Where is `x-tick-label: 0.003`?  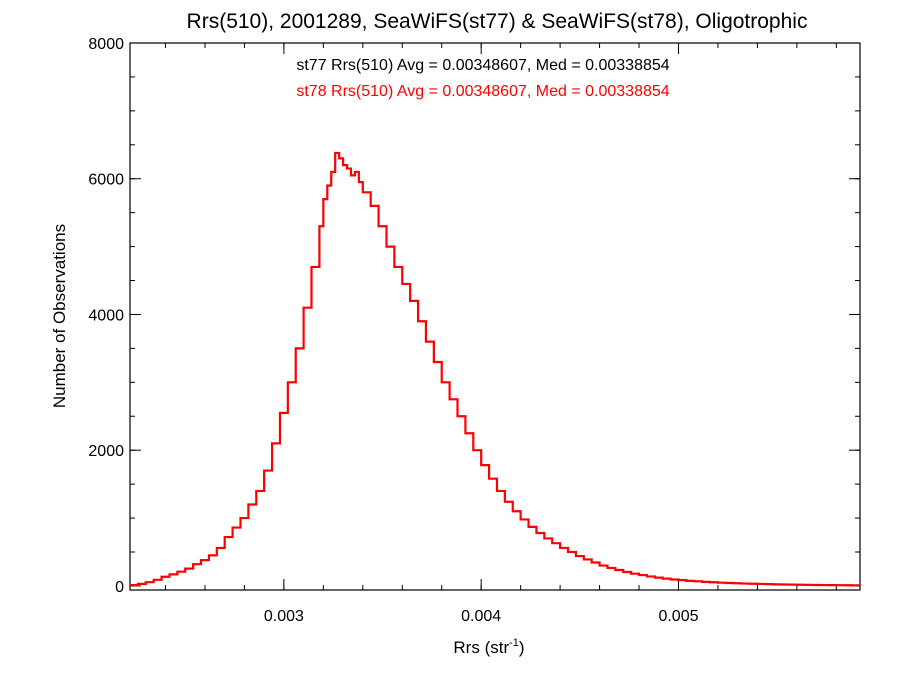 x-tick-label: 0.003 is located at coordinates (284, 616).